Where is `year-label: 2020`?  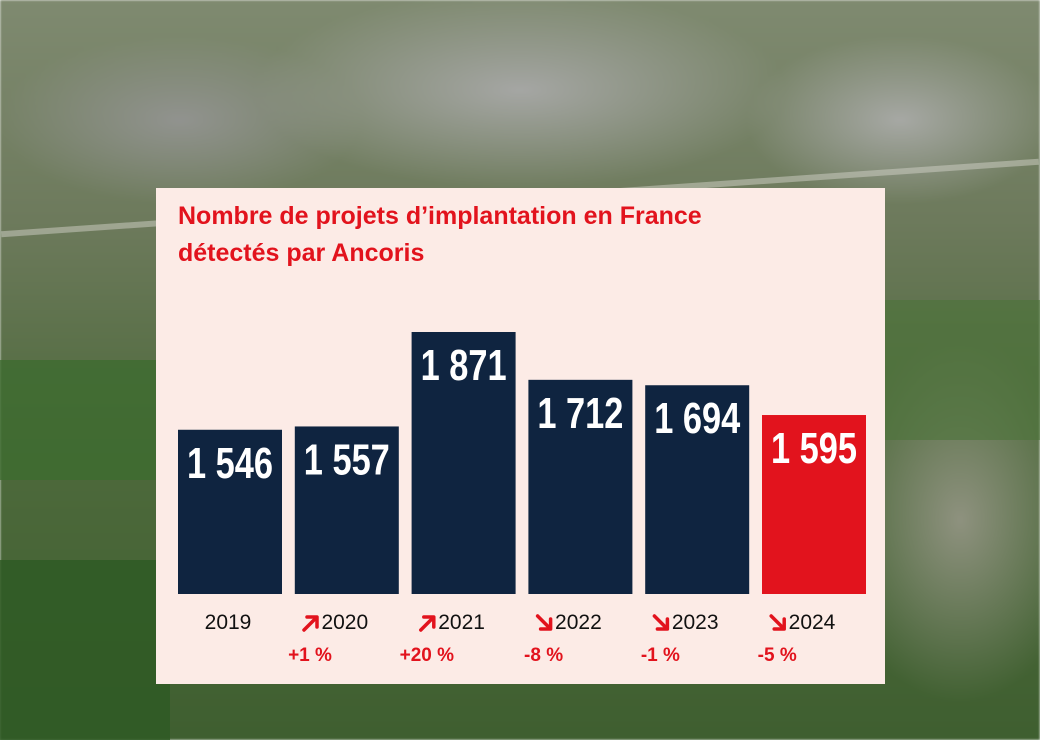 year-label: 2020 is located at coordinates (344, 622).